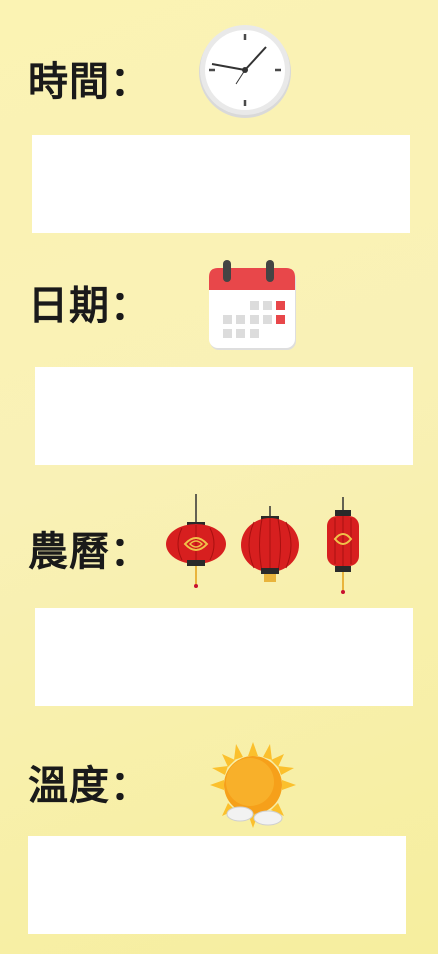 This screenshot has height=954, width=438. What do you see at coordinates (217, 885) in the screenshot?
I see `temperature-value-field` at bounding box center [217, 885].